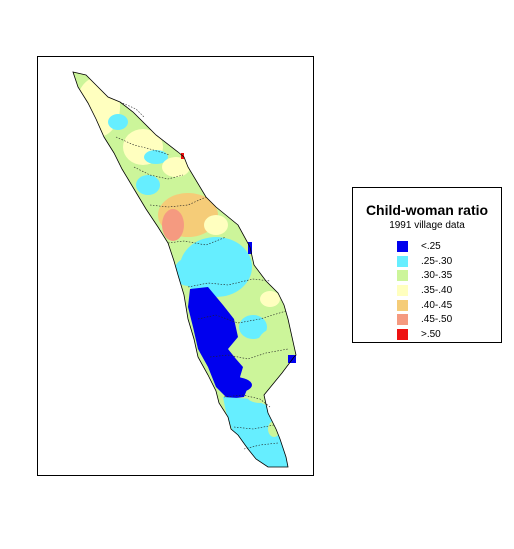 This screenshot has height=549, width=514. I want to click on legend-label: .40-.45, so click(437, 305).